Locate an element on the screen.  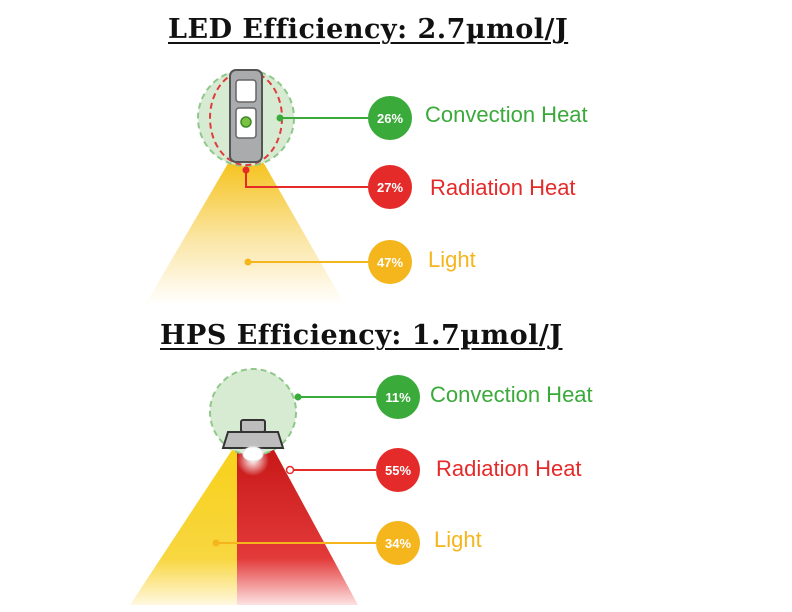
hps-light-beam is located at coordinates (244, 527).